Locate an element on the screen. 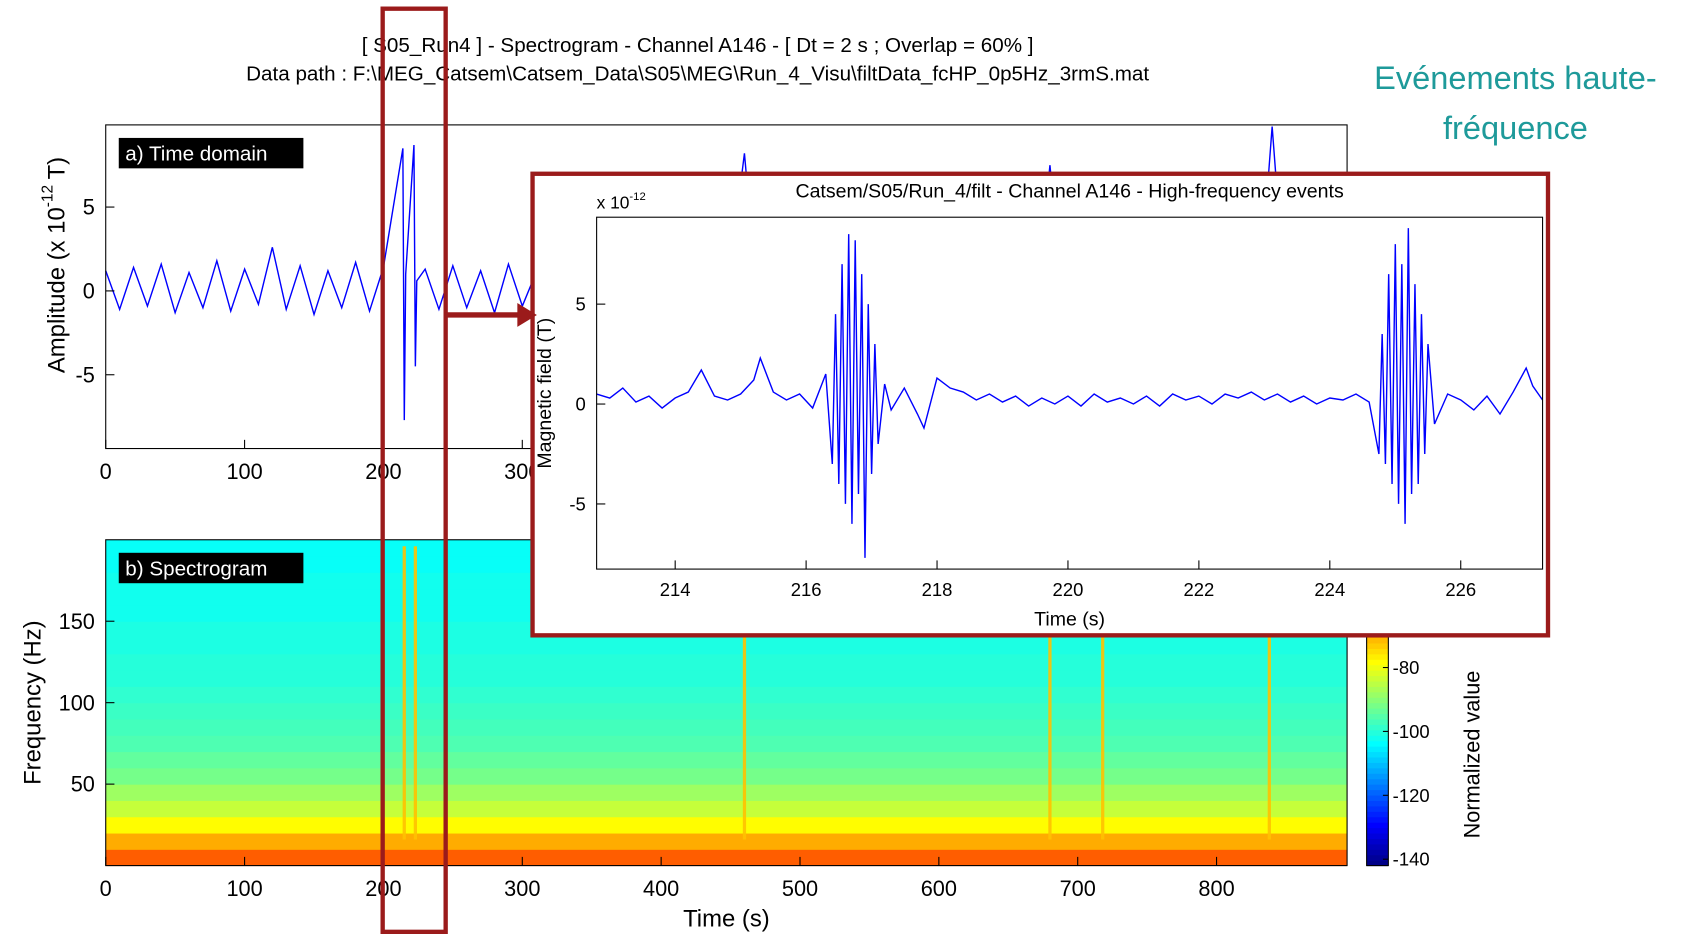 This screenshot has height=934, width=1695. axis-label: Amplitude (x 10-12 T) is located at coordinates (55, 265).